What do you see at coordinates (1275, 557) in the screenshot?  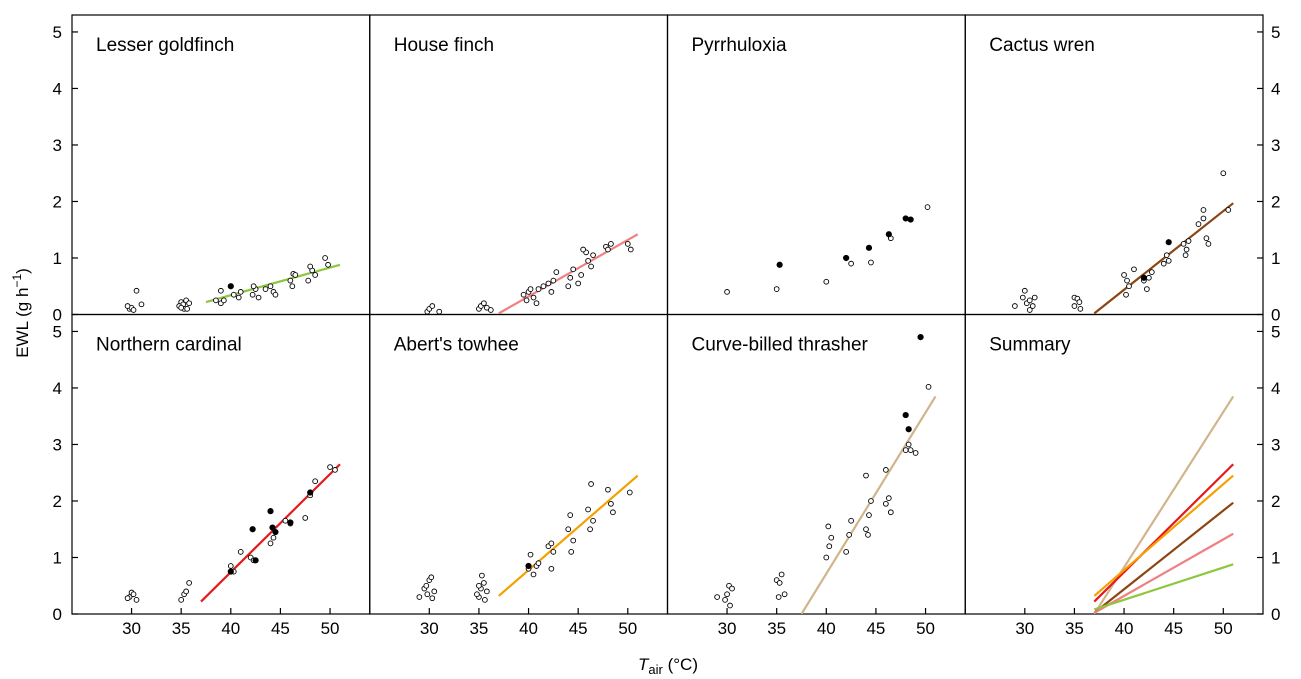 I see `y-tick-label-right: 1` at bounding box center [1275, 557].